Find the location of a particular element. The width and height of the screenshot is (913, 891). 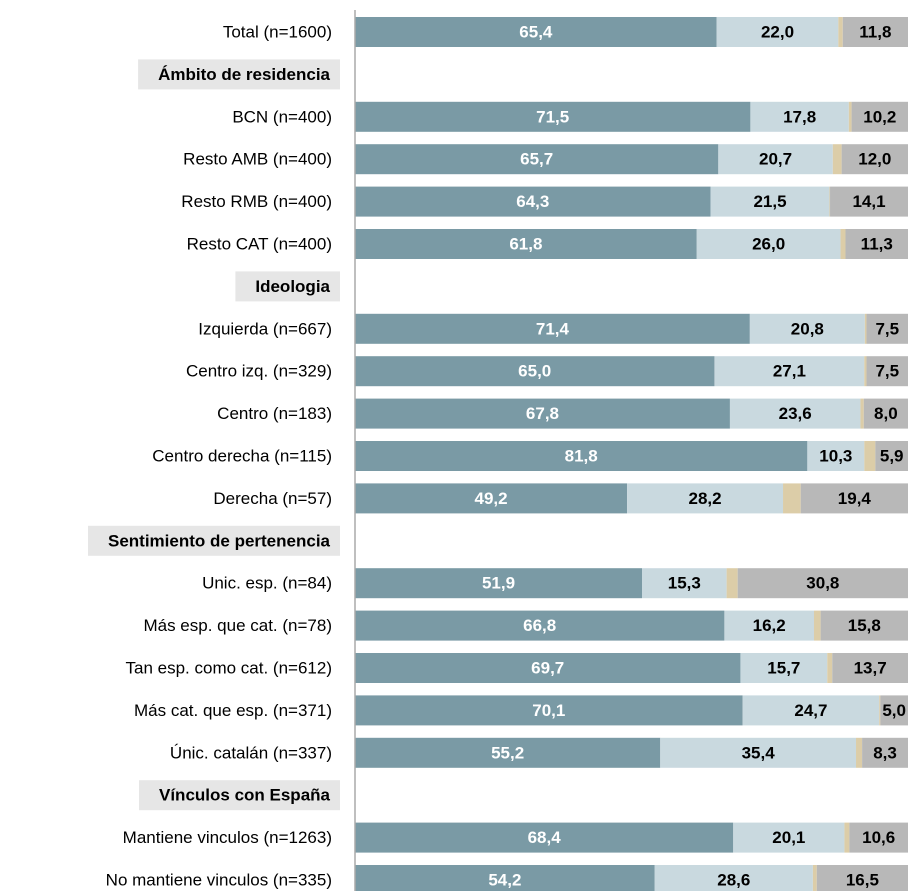

value-label: 49,2 is located at coordinates (490, 498).